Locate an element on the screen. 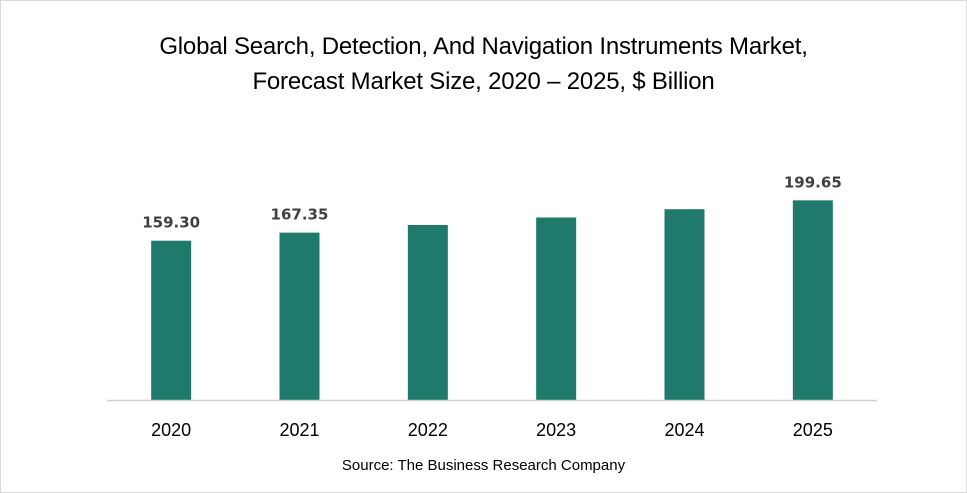 The width and height of the screenshot is (967, 493). bar-2024 is located at coordinates (684, 304).